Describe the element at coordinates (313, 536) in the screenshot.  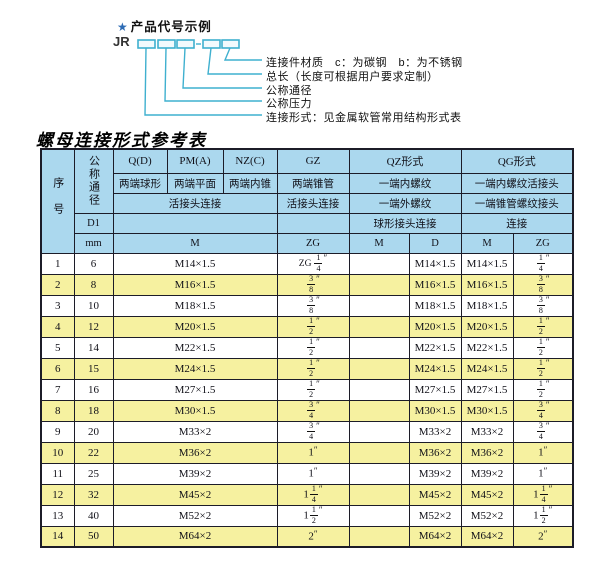
I see `gz-zg-cell: 2″` at that location.